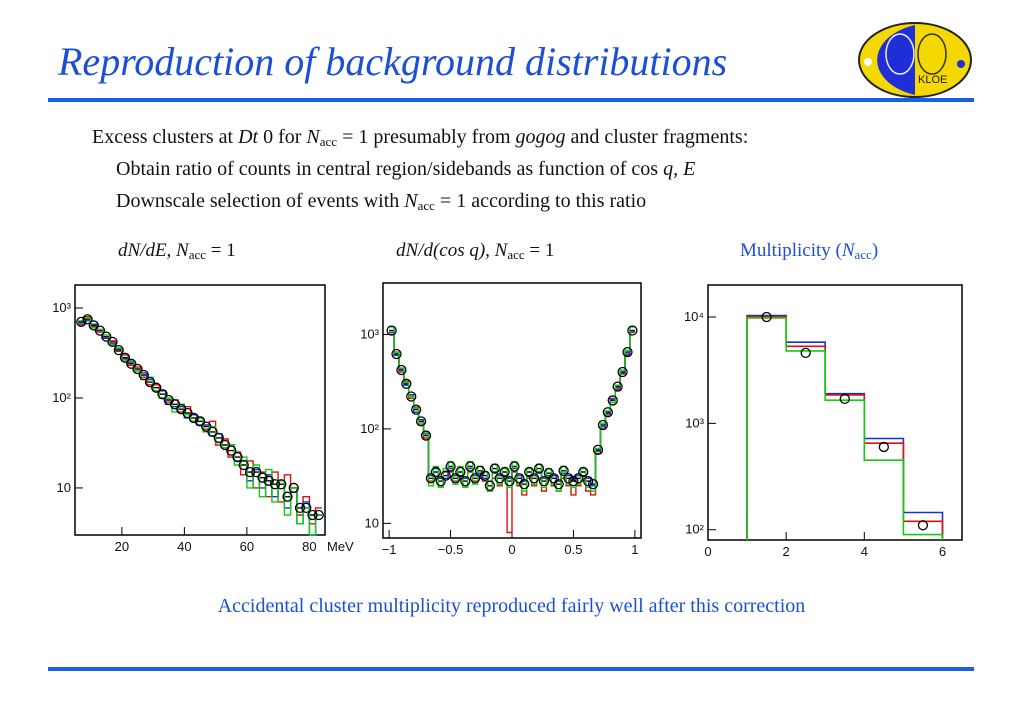 The image size is (1023, 708). What do you see at coordinates (511, 100) in the screenshot?
I see `top-rule` at bounding box center [511, 100].